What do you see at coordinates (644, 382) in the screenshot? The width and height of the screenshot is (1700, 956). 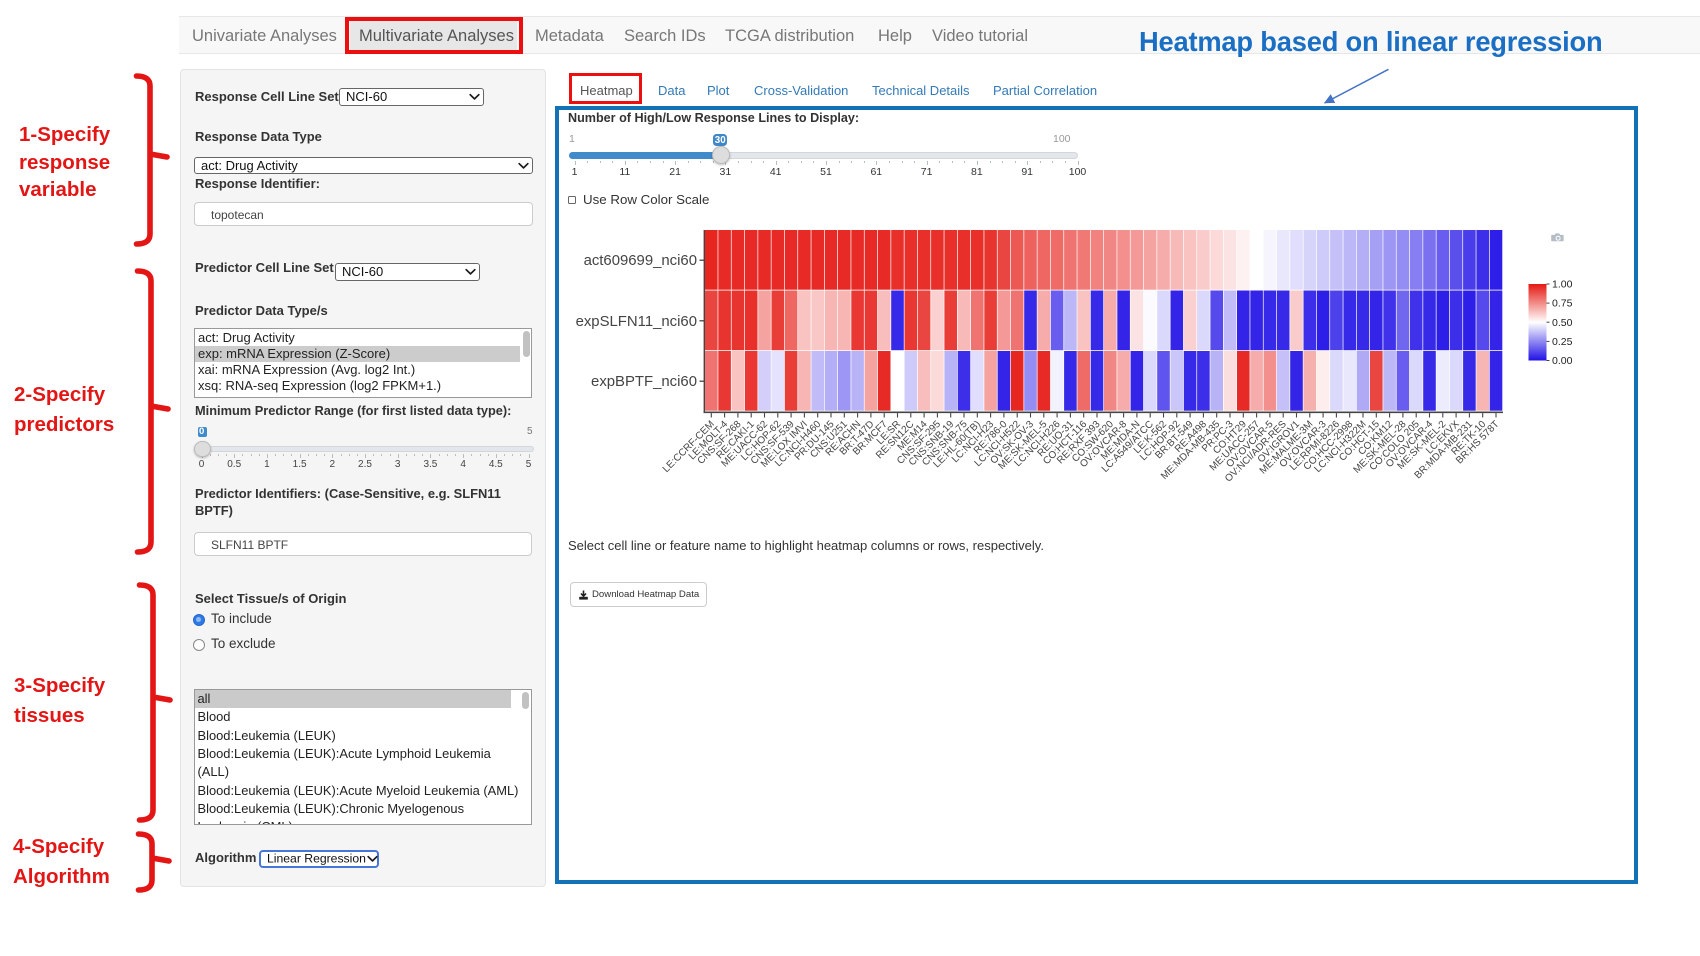 I see `svg-text: expBPTF_nci60` at bounding box center [644, 382].